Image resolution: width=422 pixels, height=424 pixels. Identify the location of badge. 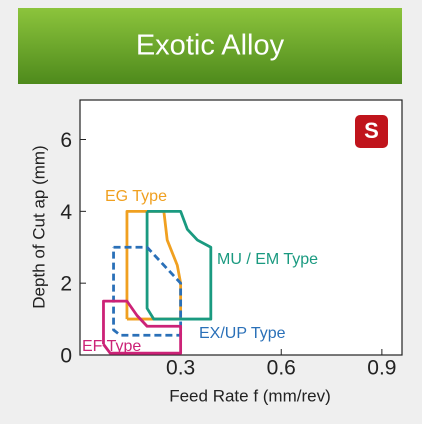
(371, 131).